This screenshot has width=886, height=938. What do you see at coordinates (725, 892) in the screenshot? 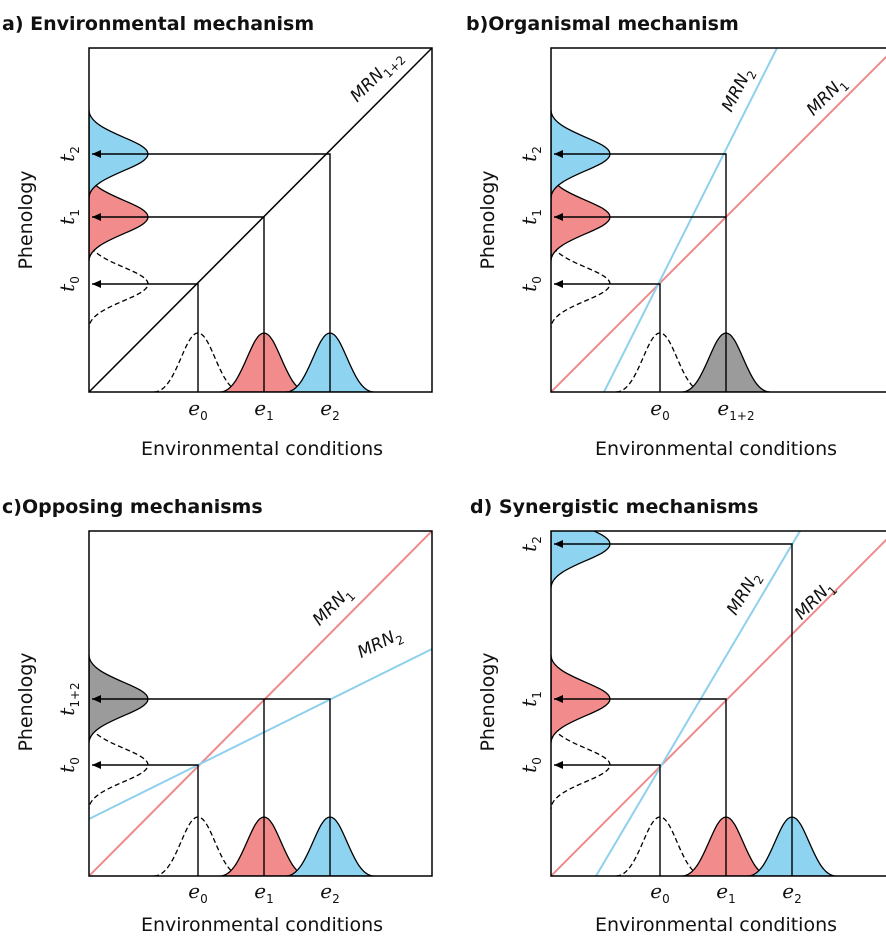
I see `panel-d-e-label-1: e1` at bounding box center [725, 892].